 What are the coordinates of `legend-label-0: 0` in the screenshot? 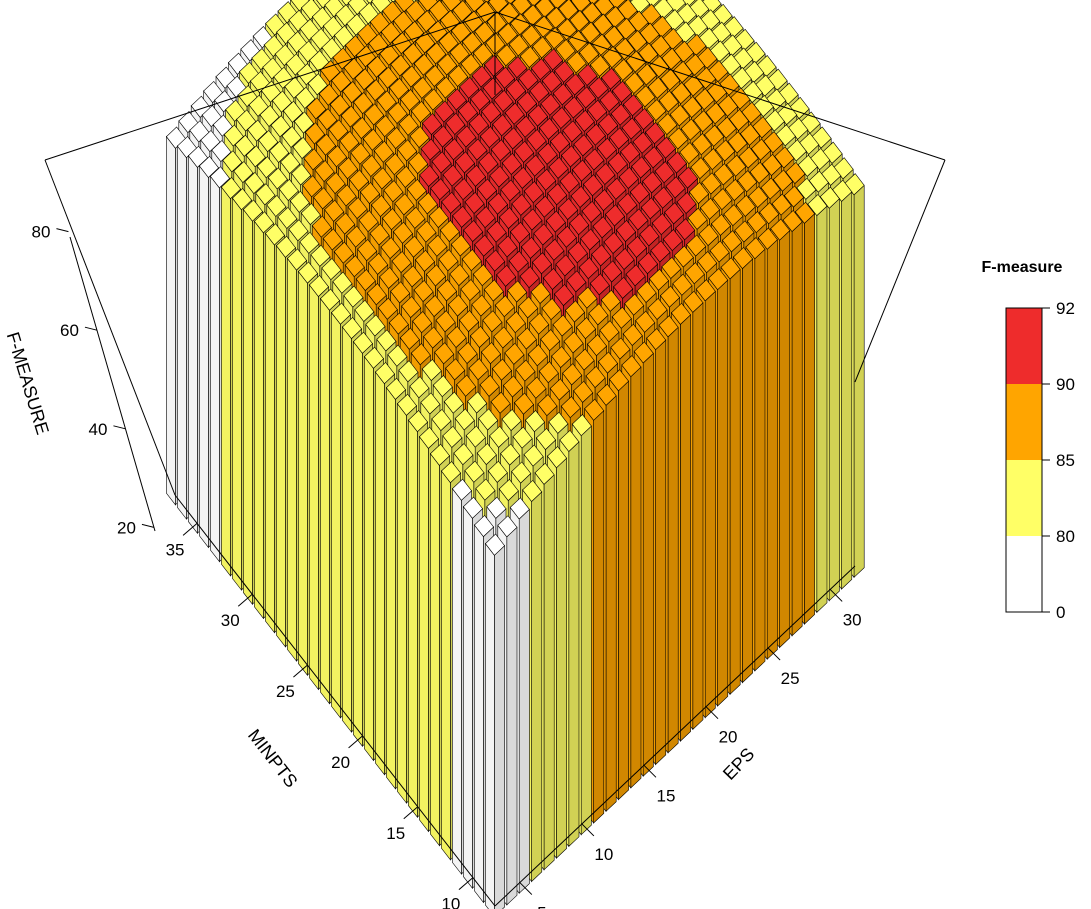 It's located at (1060, 612).